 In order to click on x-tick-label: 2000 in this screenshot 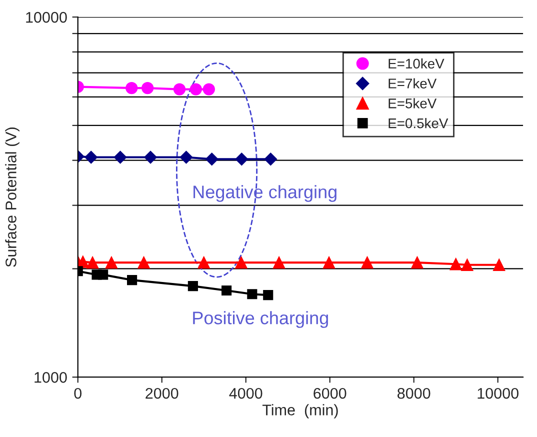, I will do `click(162, 393)`.